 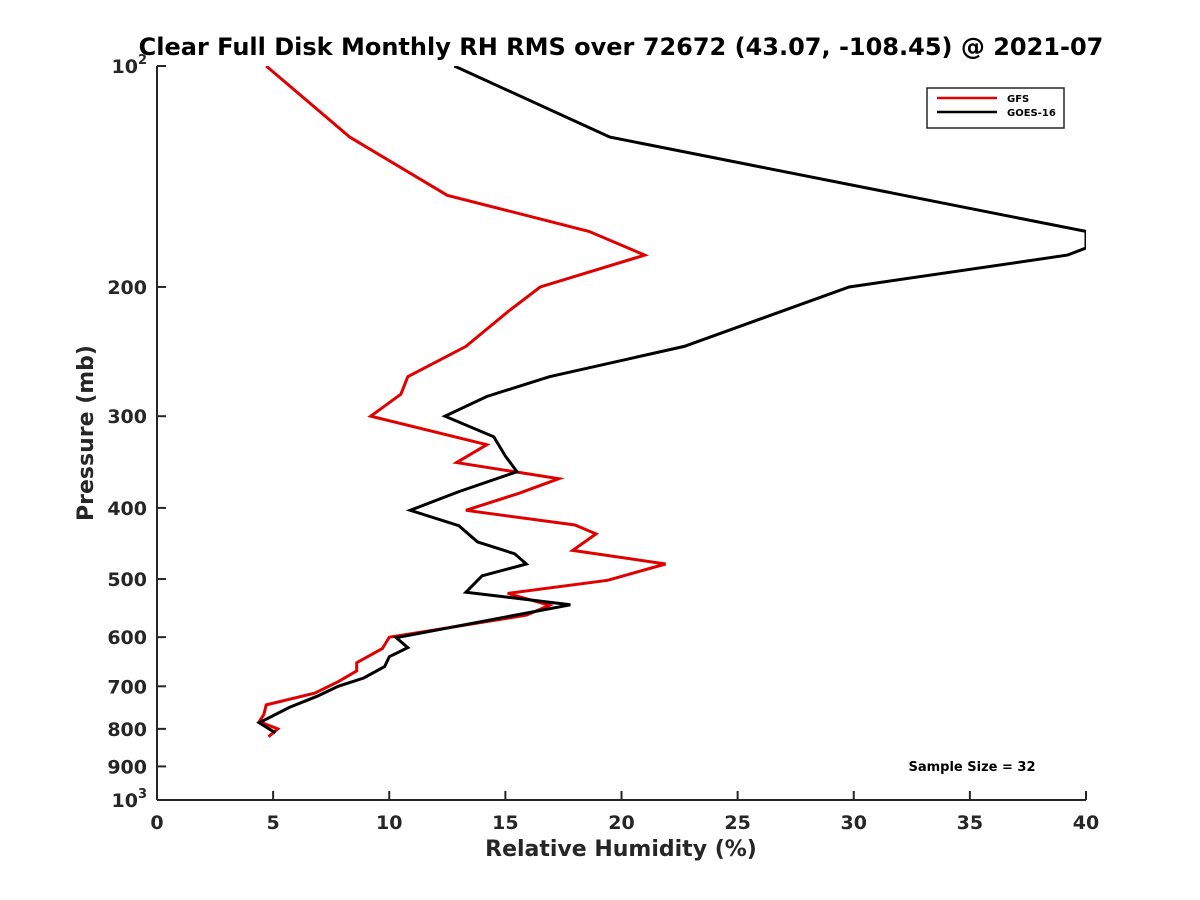 What do you see at coordinates (621, 823) in the screenshot?
I see `x-tick-label: 20` at bounding box center [621, 823].